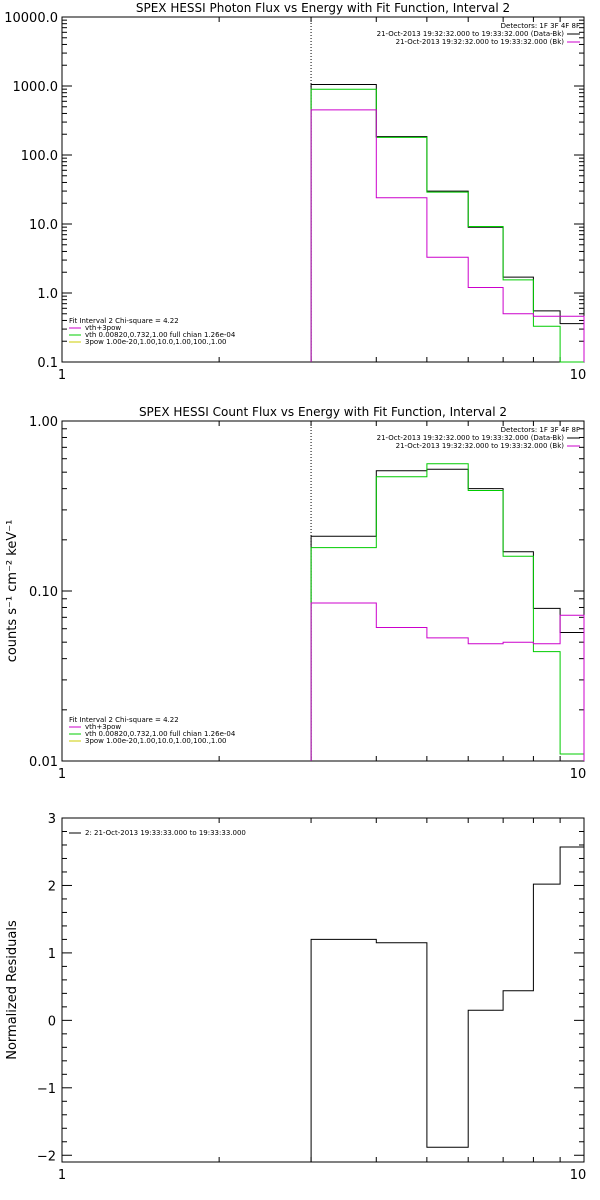 The width and height of the screenshot is (600, 1200). Describe the element at coordinates (52, 1021) in the screenshot. I see `y-tick-label: 0` at that location.